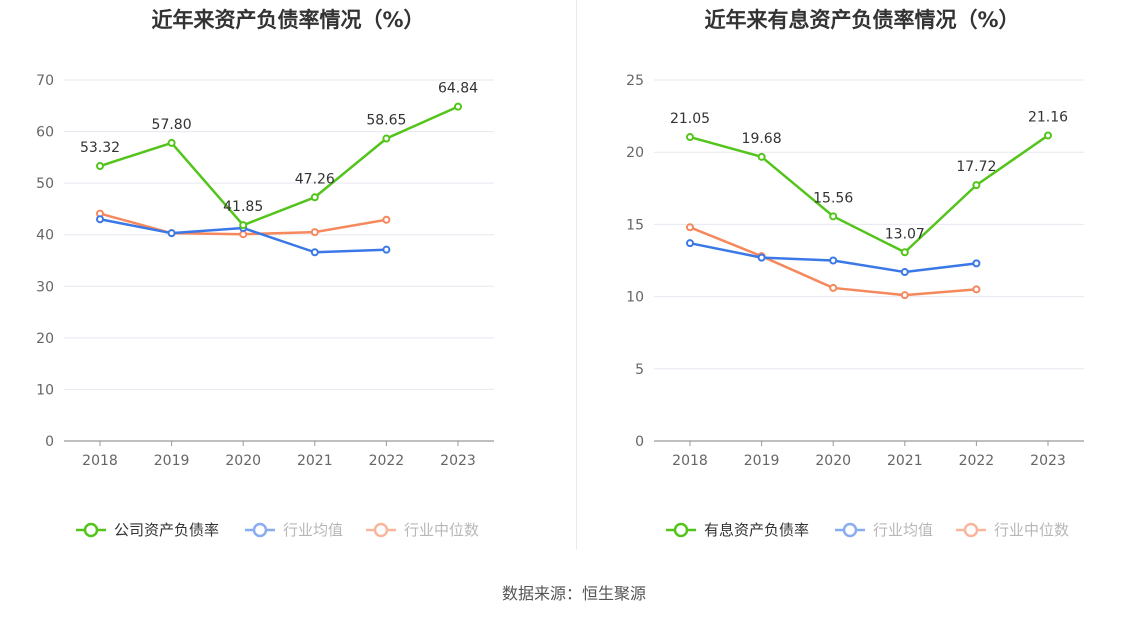  Describe the element at coordinates (977, 461) in the screenshot. I see `right-x-tick-label: 2022` at that location.